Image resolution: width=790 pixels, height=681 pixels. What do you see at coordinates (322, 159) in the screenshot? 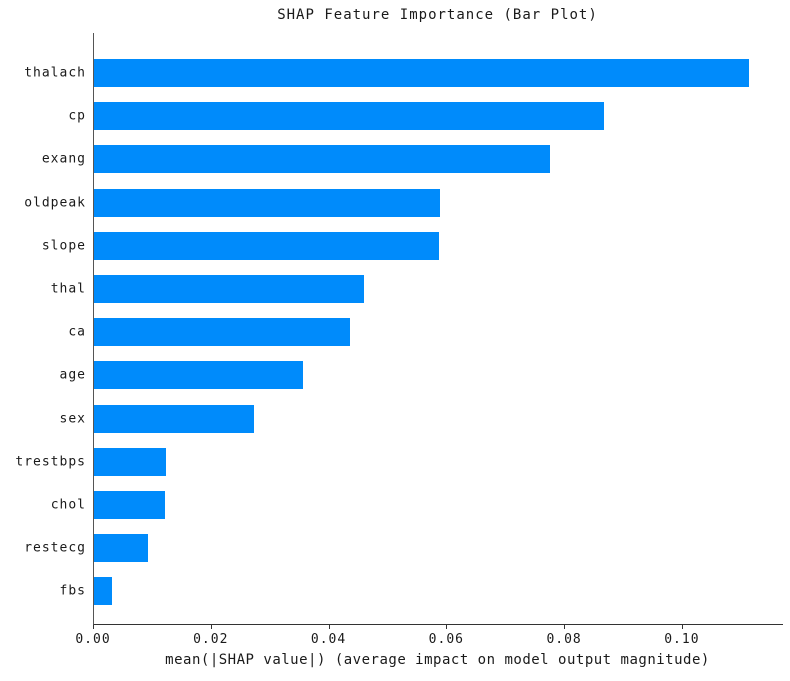
I see `bar-exang` at bounding box center [322, 159].